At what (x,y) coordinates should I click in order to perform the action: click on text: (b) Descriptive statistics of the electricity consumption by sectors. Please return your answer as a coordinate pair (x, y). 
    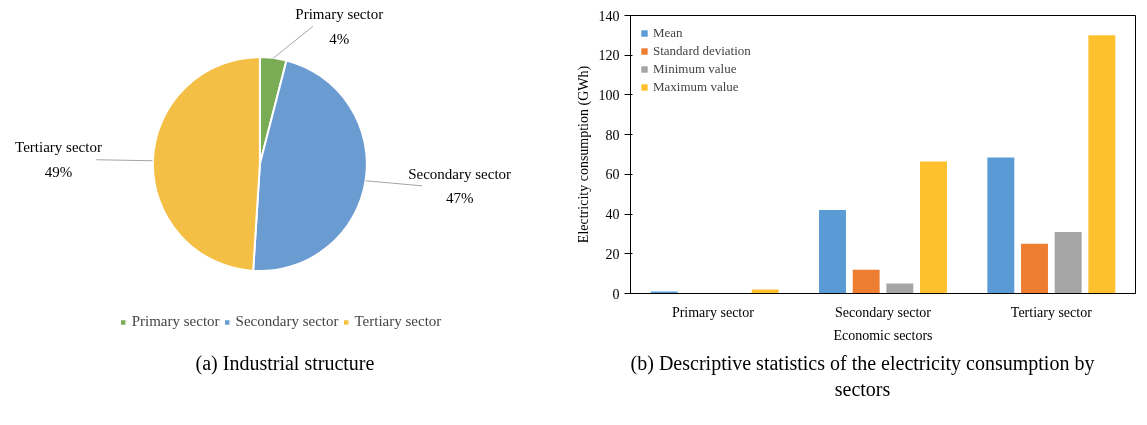
    Looking at the image, I should click on (862, 376).